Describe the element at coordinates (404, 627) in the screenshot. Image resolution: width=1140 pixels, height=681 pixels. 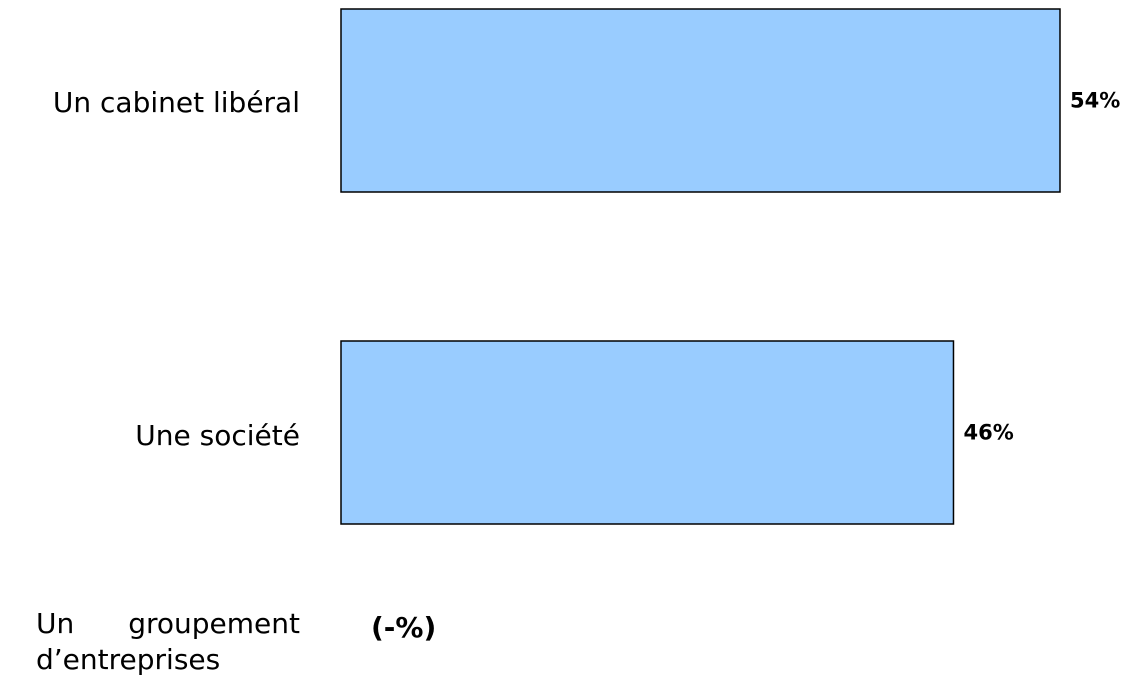
I see `value-label-groupement: (-%)` at that location.